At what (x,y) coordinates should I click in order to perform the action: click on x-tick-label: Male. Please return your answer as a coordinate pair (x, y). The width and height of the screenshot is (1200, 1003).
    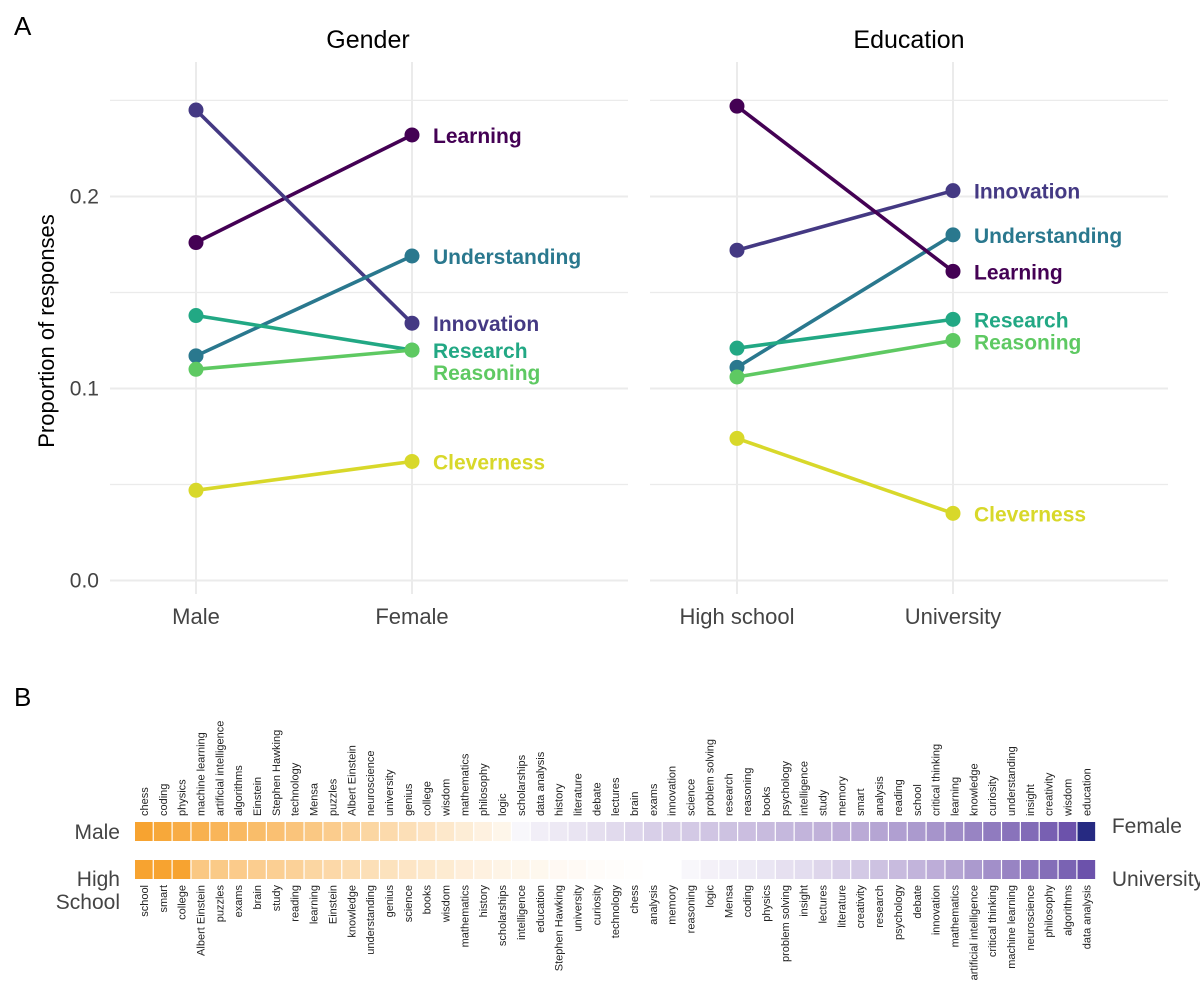
    Looking at the image, I should click on (196, 616).